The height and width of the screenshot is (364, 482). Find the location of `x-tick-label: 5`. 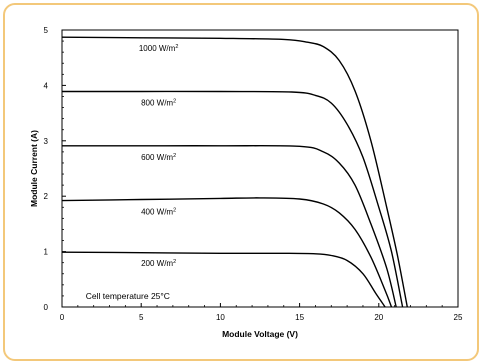

x-tick-label: 5 is located at coordinates (141, 317).